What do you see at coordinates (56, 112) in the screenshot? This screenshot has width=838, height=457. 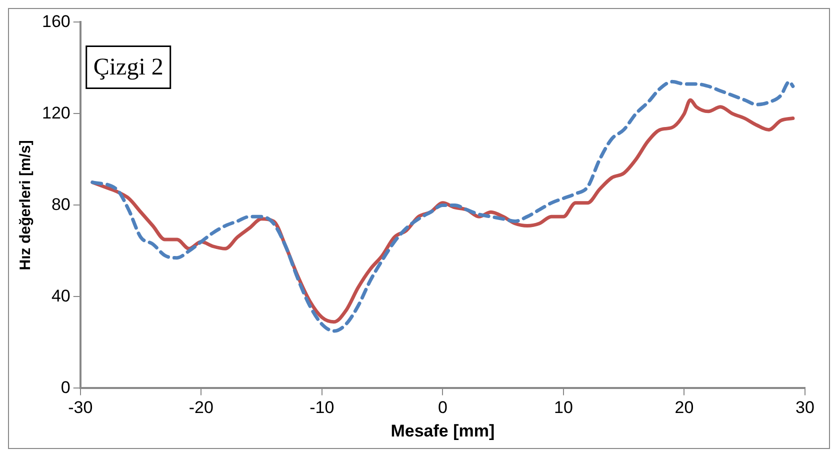 I see `y-tick-label: 120` at bounding box center [56, 112].